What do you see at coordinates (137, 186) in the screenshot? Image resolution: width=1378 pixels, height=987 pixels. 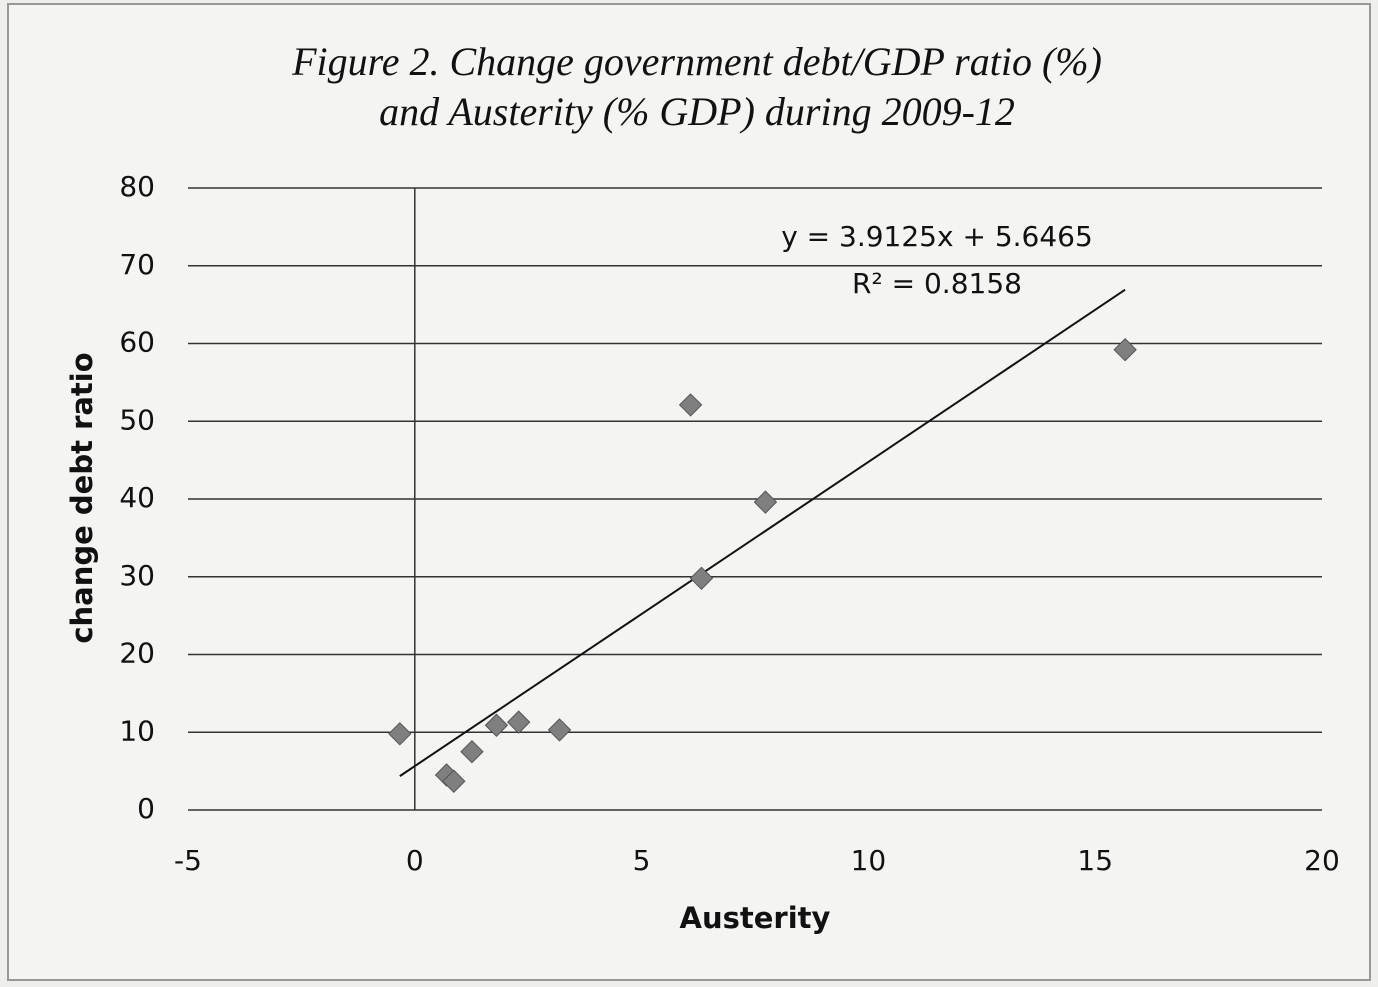 I see `y-tick-label: 80` at bounding box center [137, 186].